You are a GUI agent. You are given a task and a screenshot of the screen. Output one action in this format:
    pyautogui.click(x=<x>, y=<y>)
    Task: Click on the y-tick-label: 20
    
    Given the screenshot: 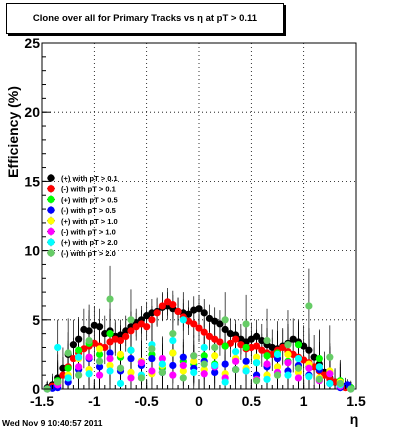 What is the action you would take?
    pyautogui.click(x=32, y=112)
    